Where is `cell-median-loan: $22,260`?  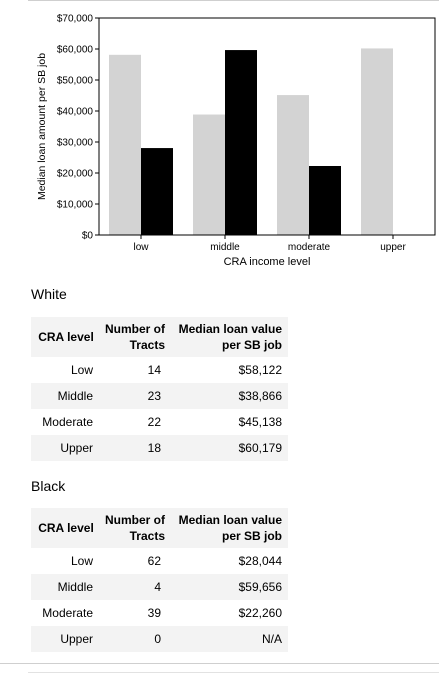
cell-median-loan: $22,260 is located at coordinates (260, 613).